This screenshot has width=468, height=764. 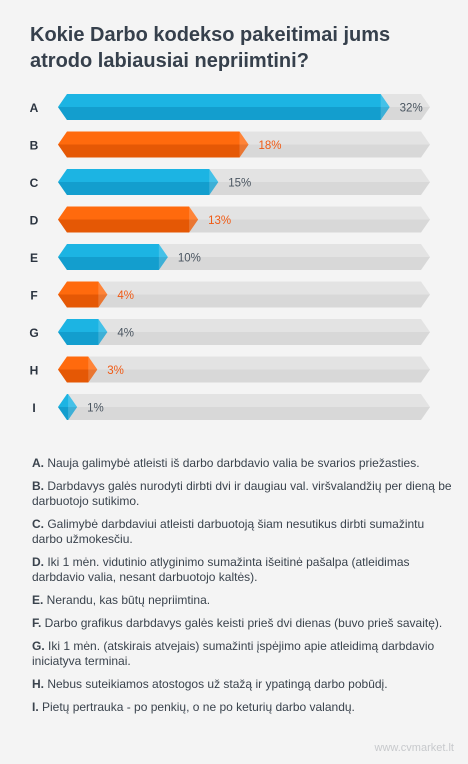 What do you see at coordinates (83, 301) in the screenshot?
I see `bar-shade-F` at bounding box center [83, 301].